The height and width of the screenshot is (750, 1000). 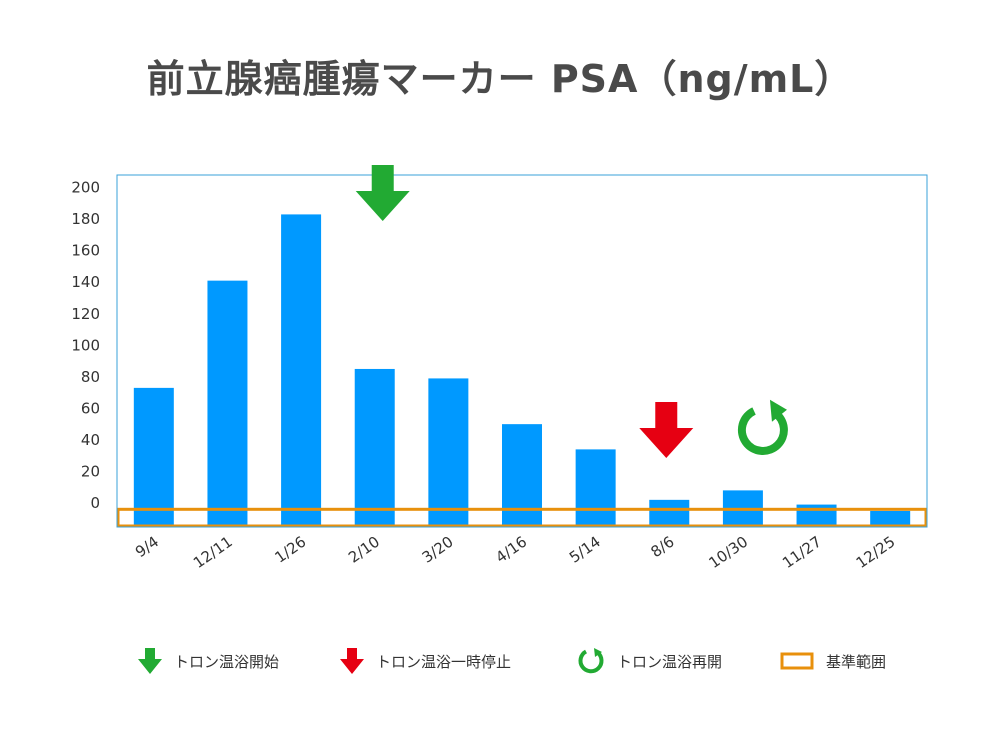 What do you see at coordinates (85, 282) in the screenshot?
I see `y-tick-label: 140` at bounding box center [85, 282].